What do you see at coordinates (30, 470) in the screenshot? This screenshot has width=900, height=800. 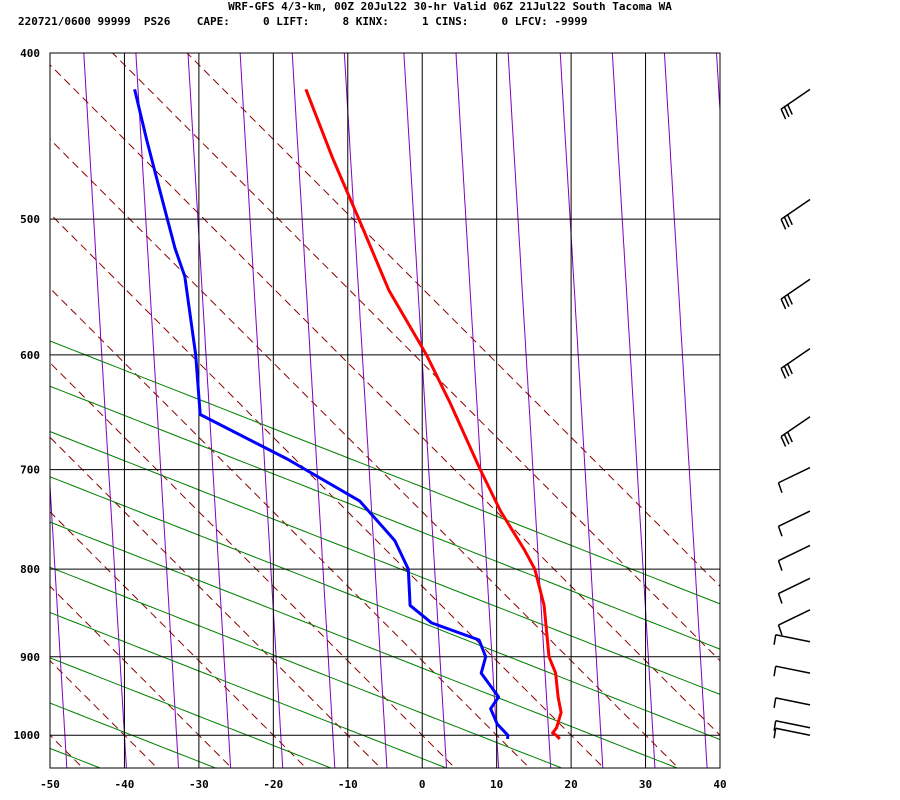 I see `y-tick-label: 700` at bounding box center [30, 470].